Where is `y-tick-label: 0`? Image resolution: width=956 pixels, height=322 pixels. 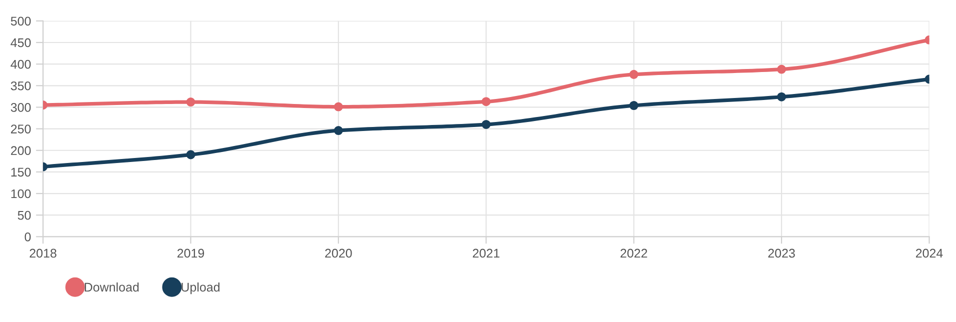
y-tick-label: 0 is located at coordinates (27, 237).